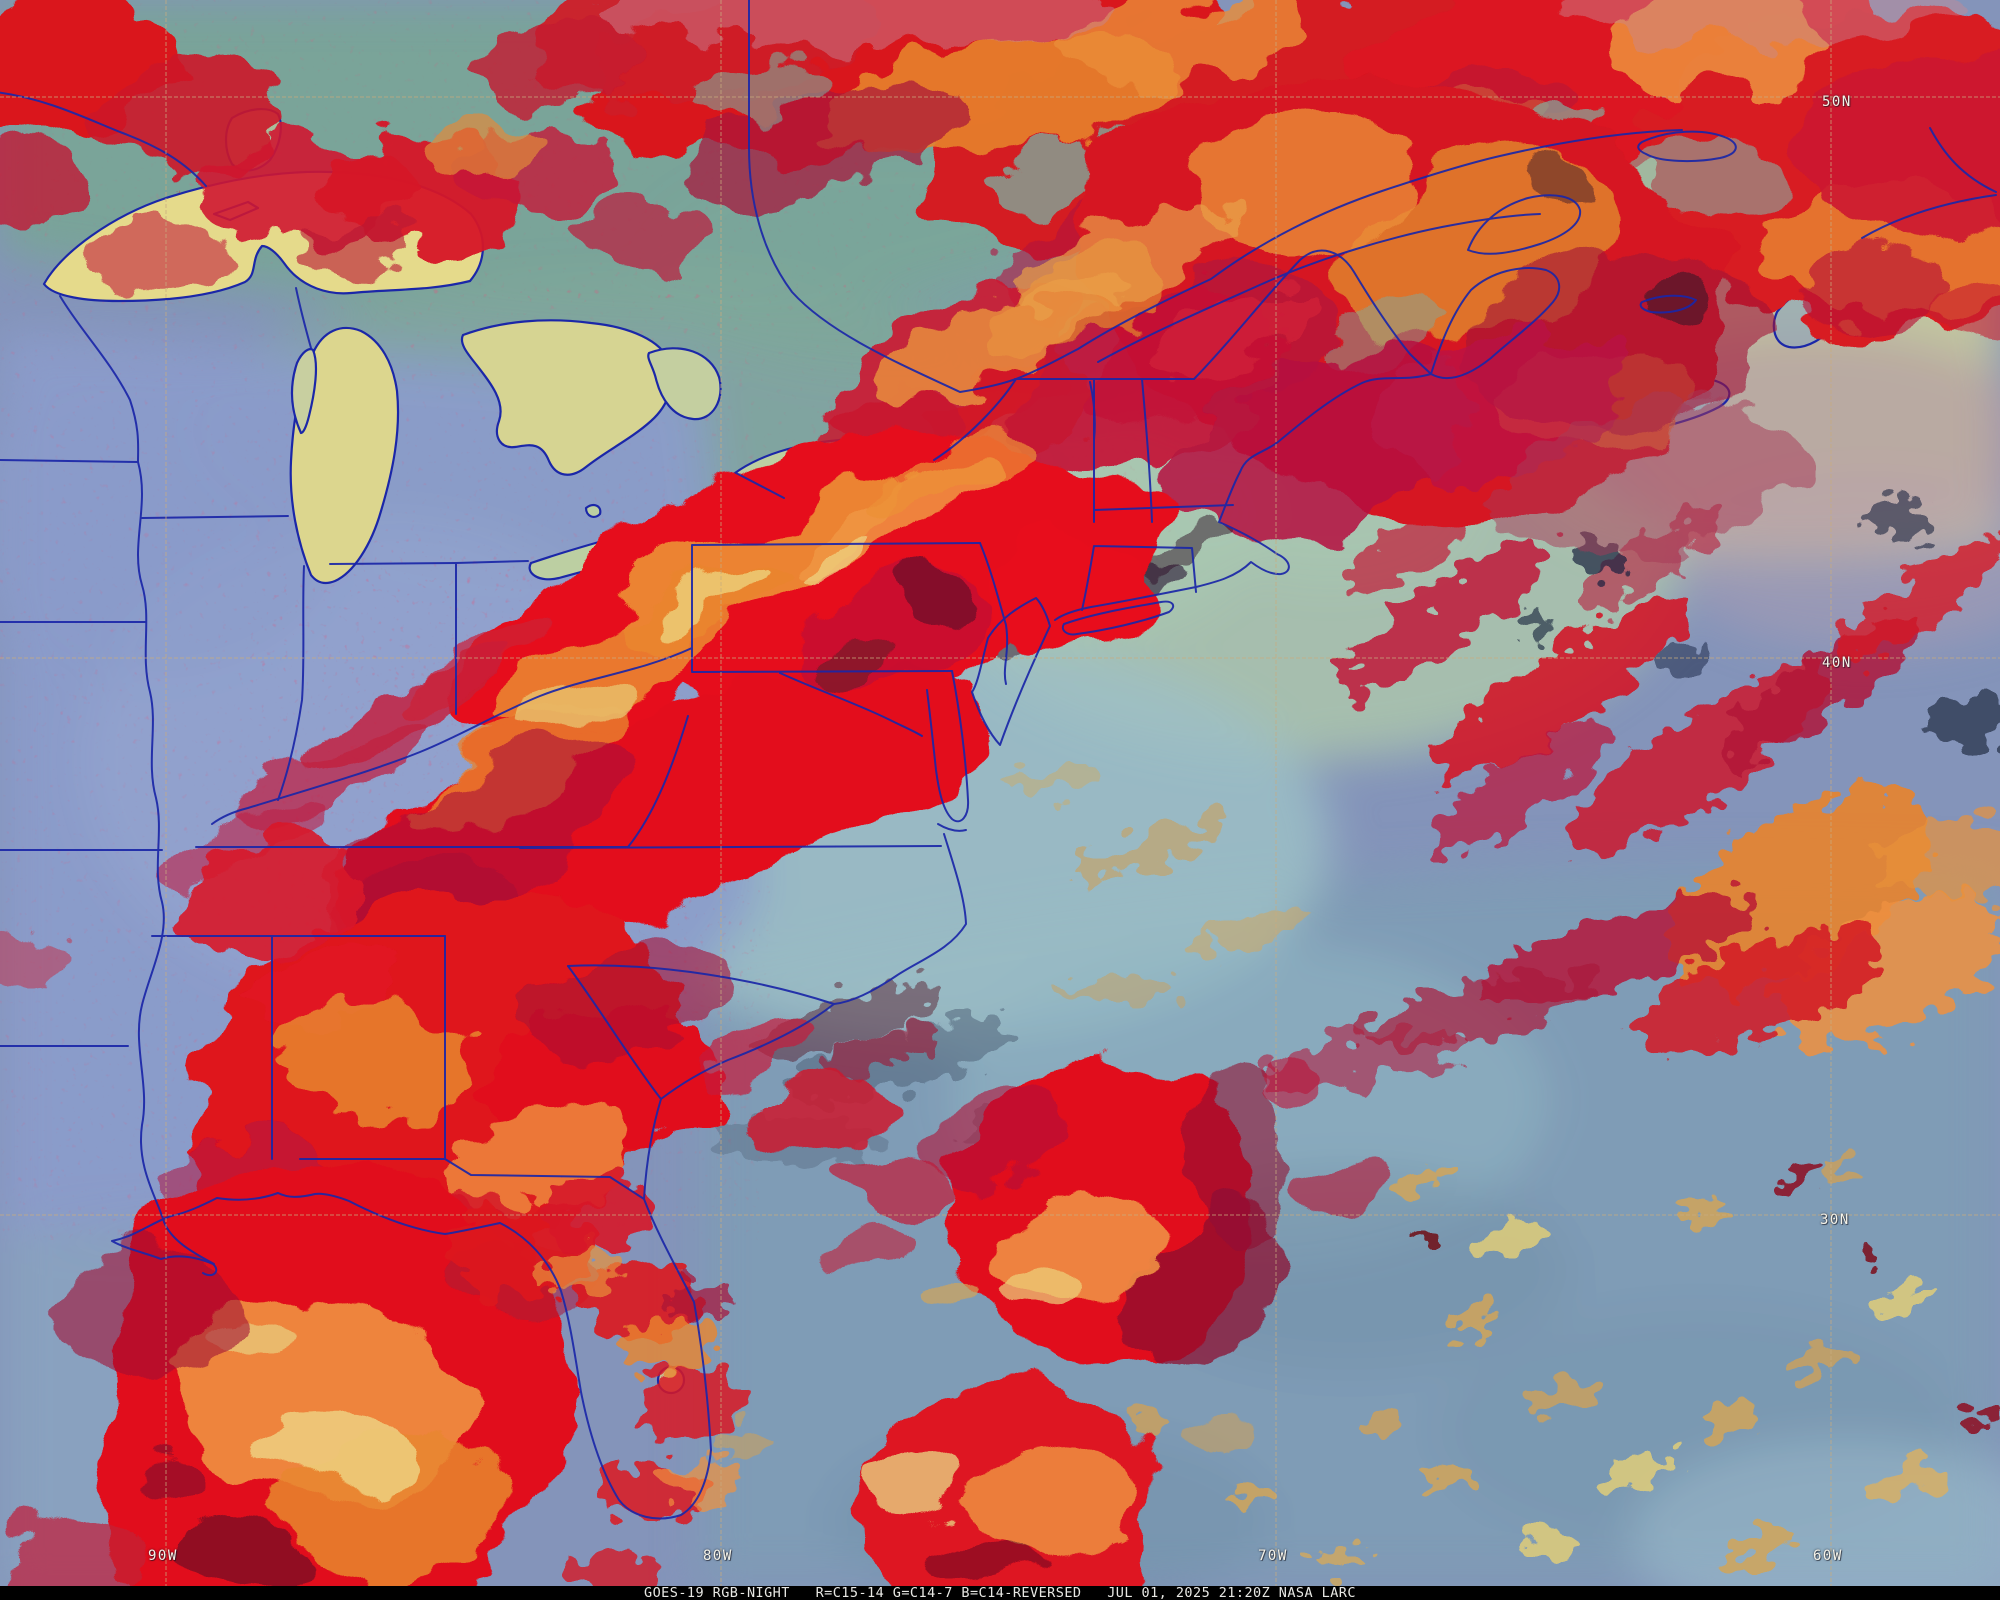 The image size is (2000, 1600). I want to click on new-brunswick, so click(1495, 323).